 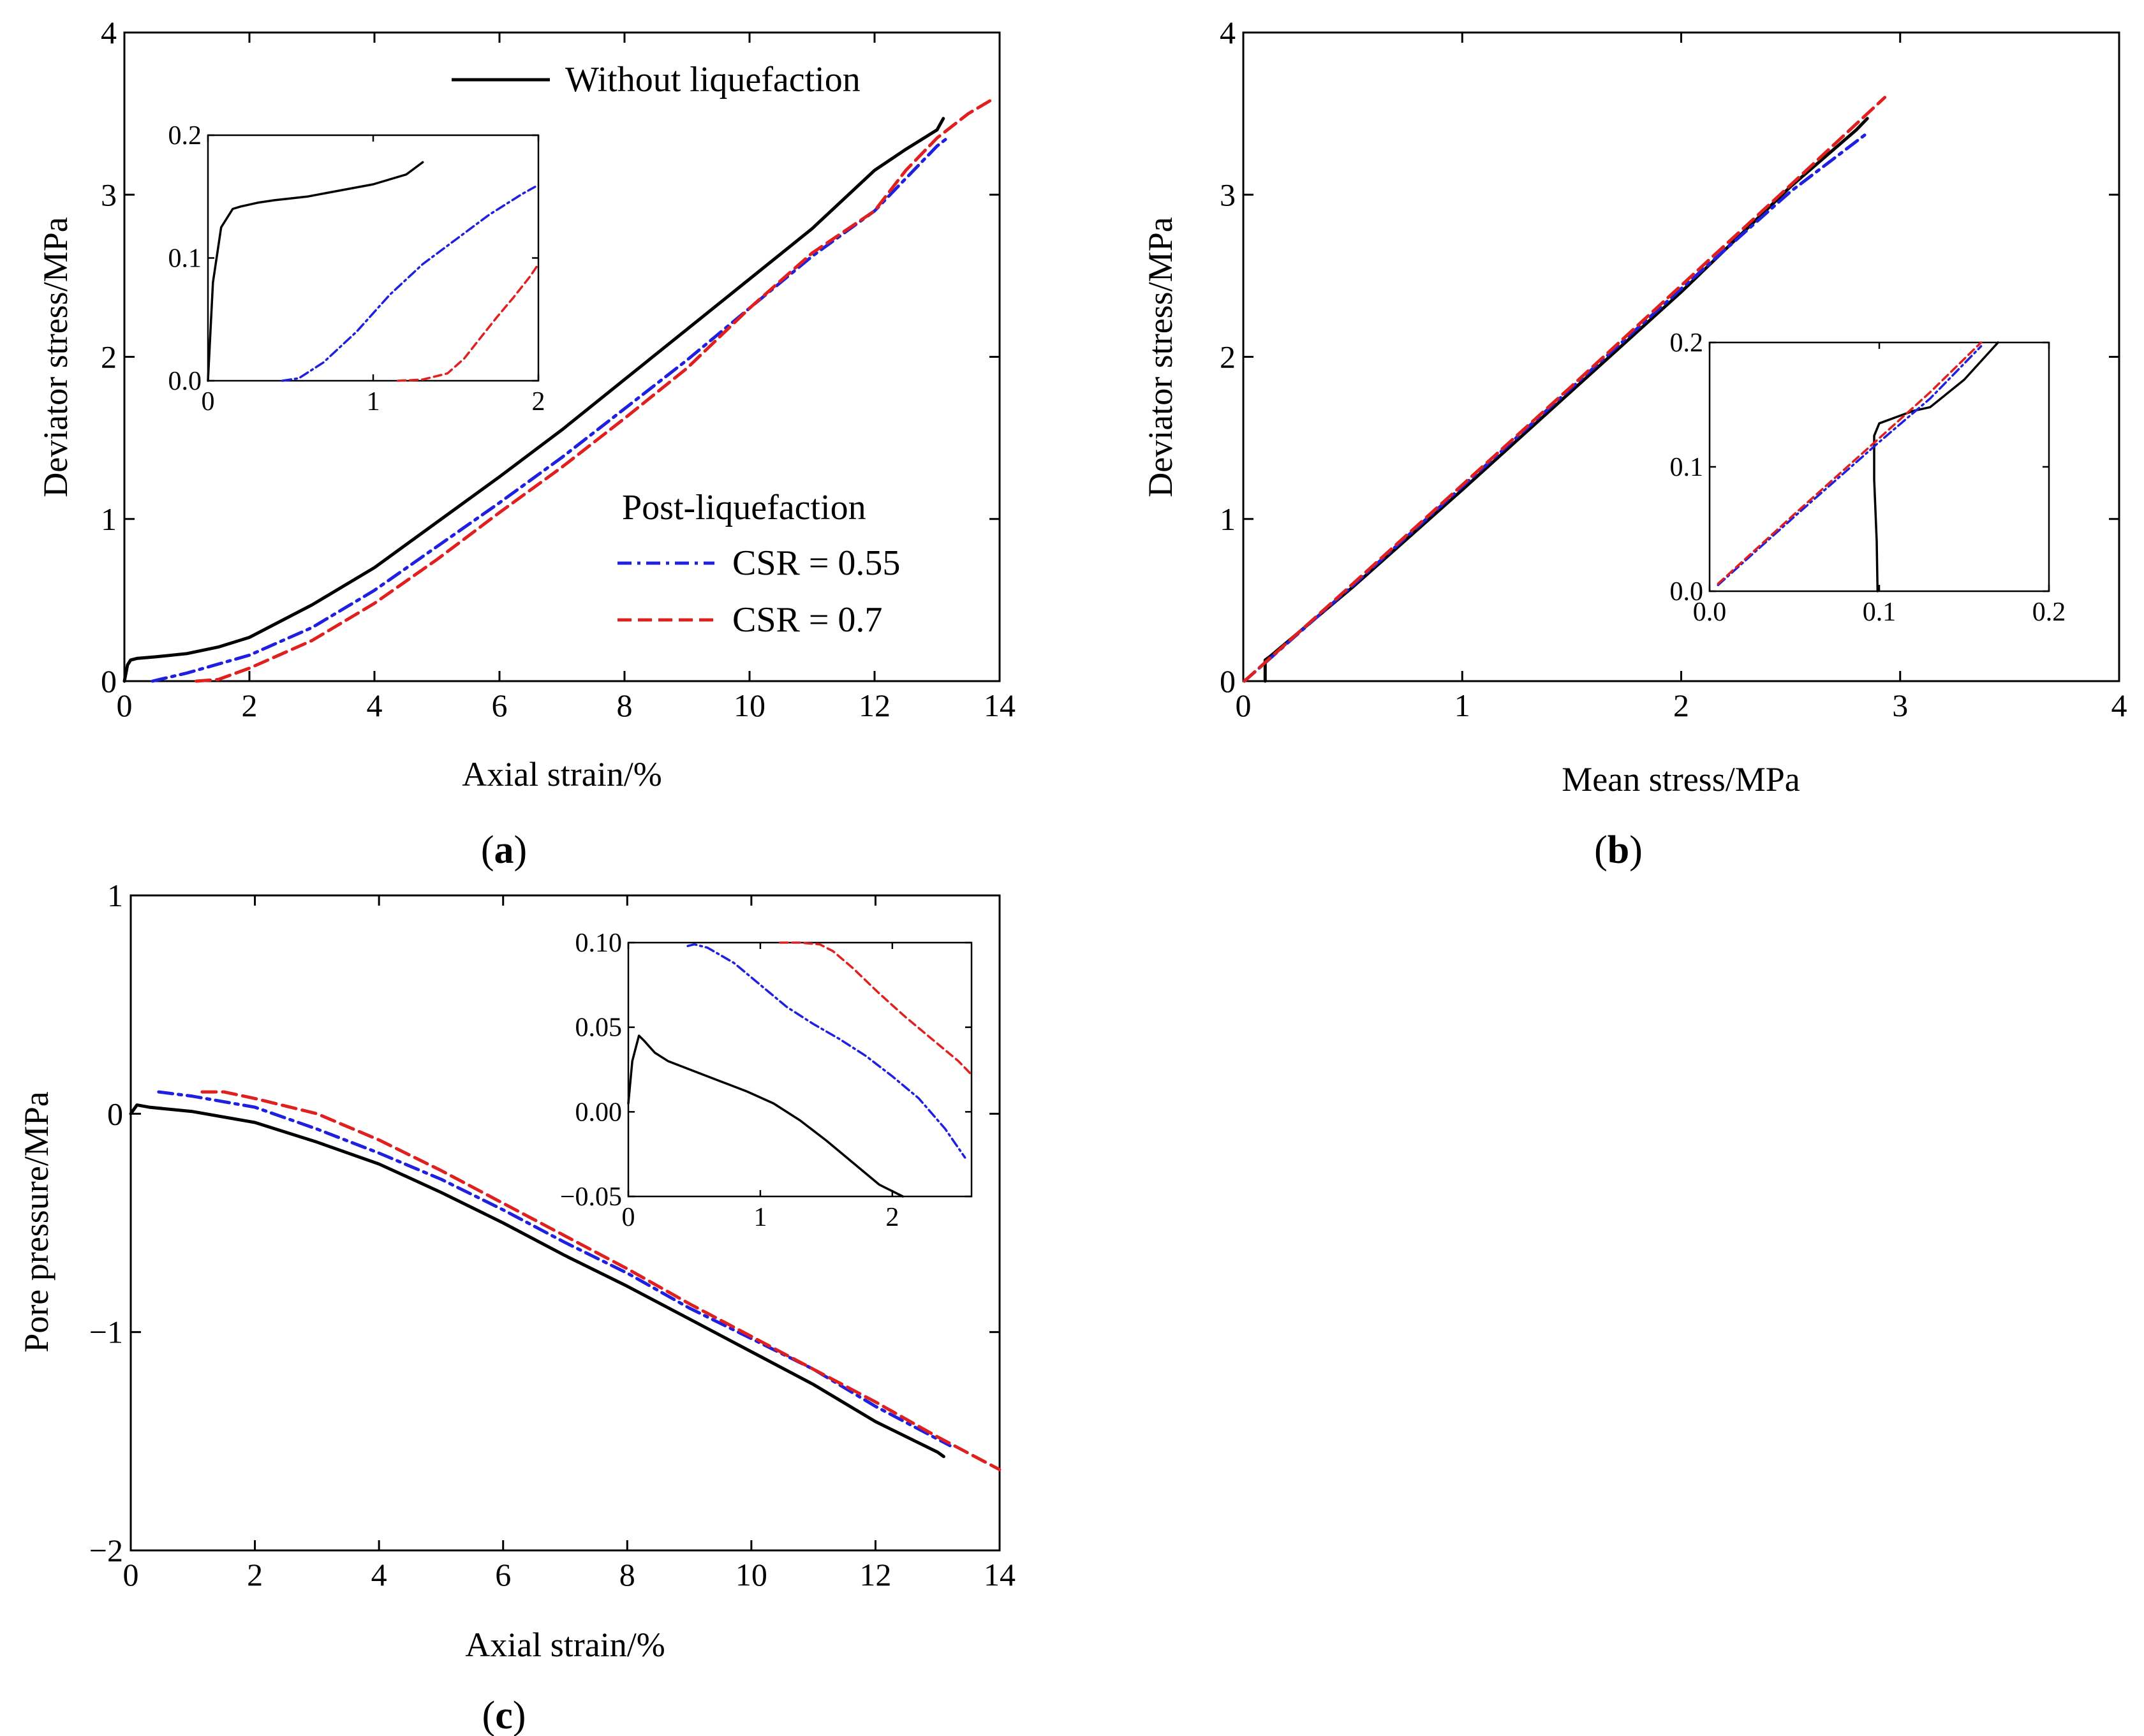 I want to click on panel-b-inset-xtick-label: 0.0, so click(x=1710, y=612).